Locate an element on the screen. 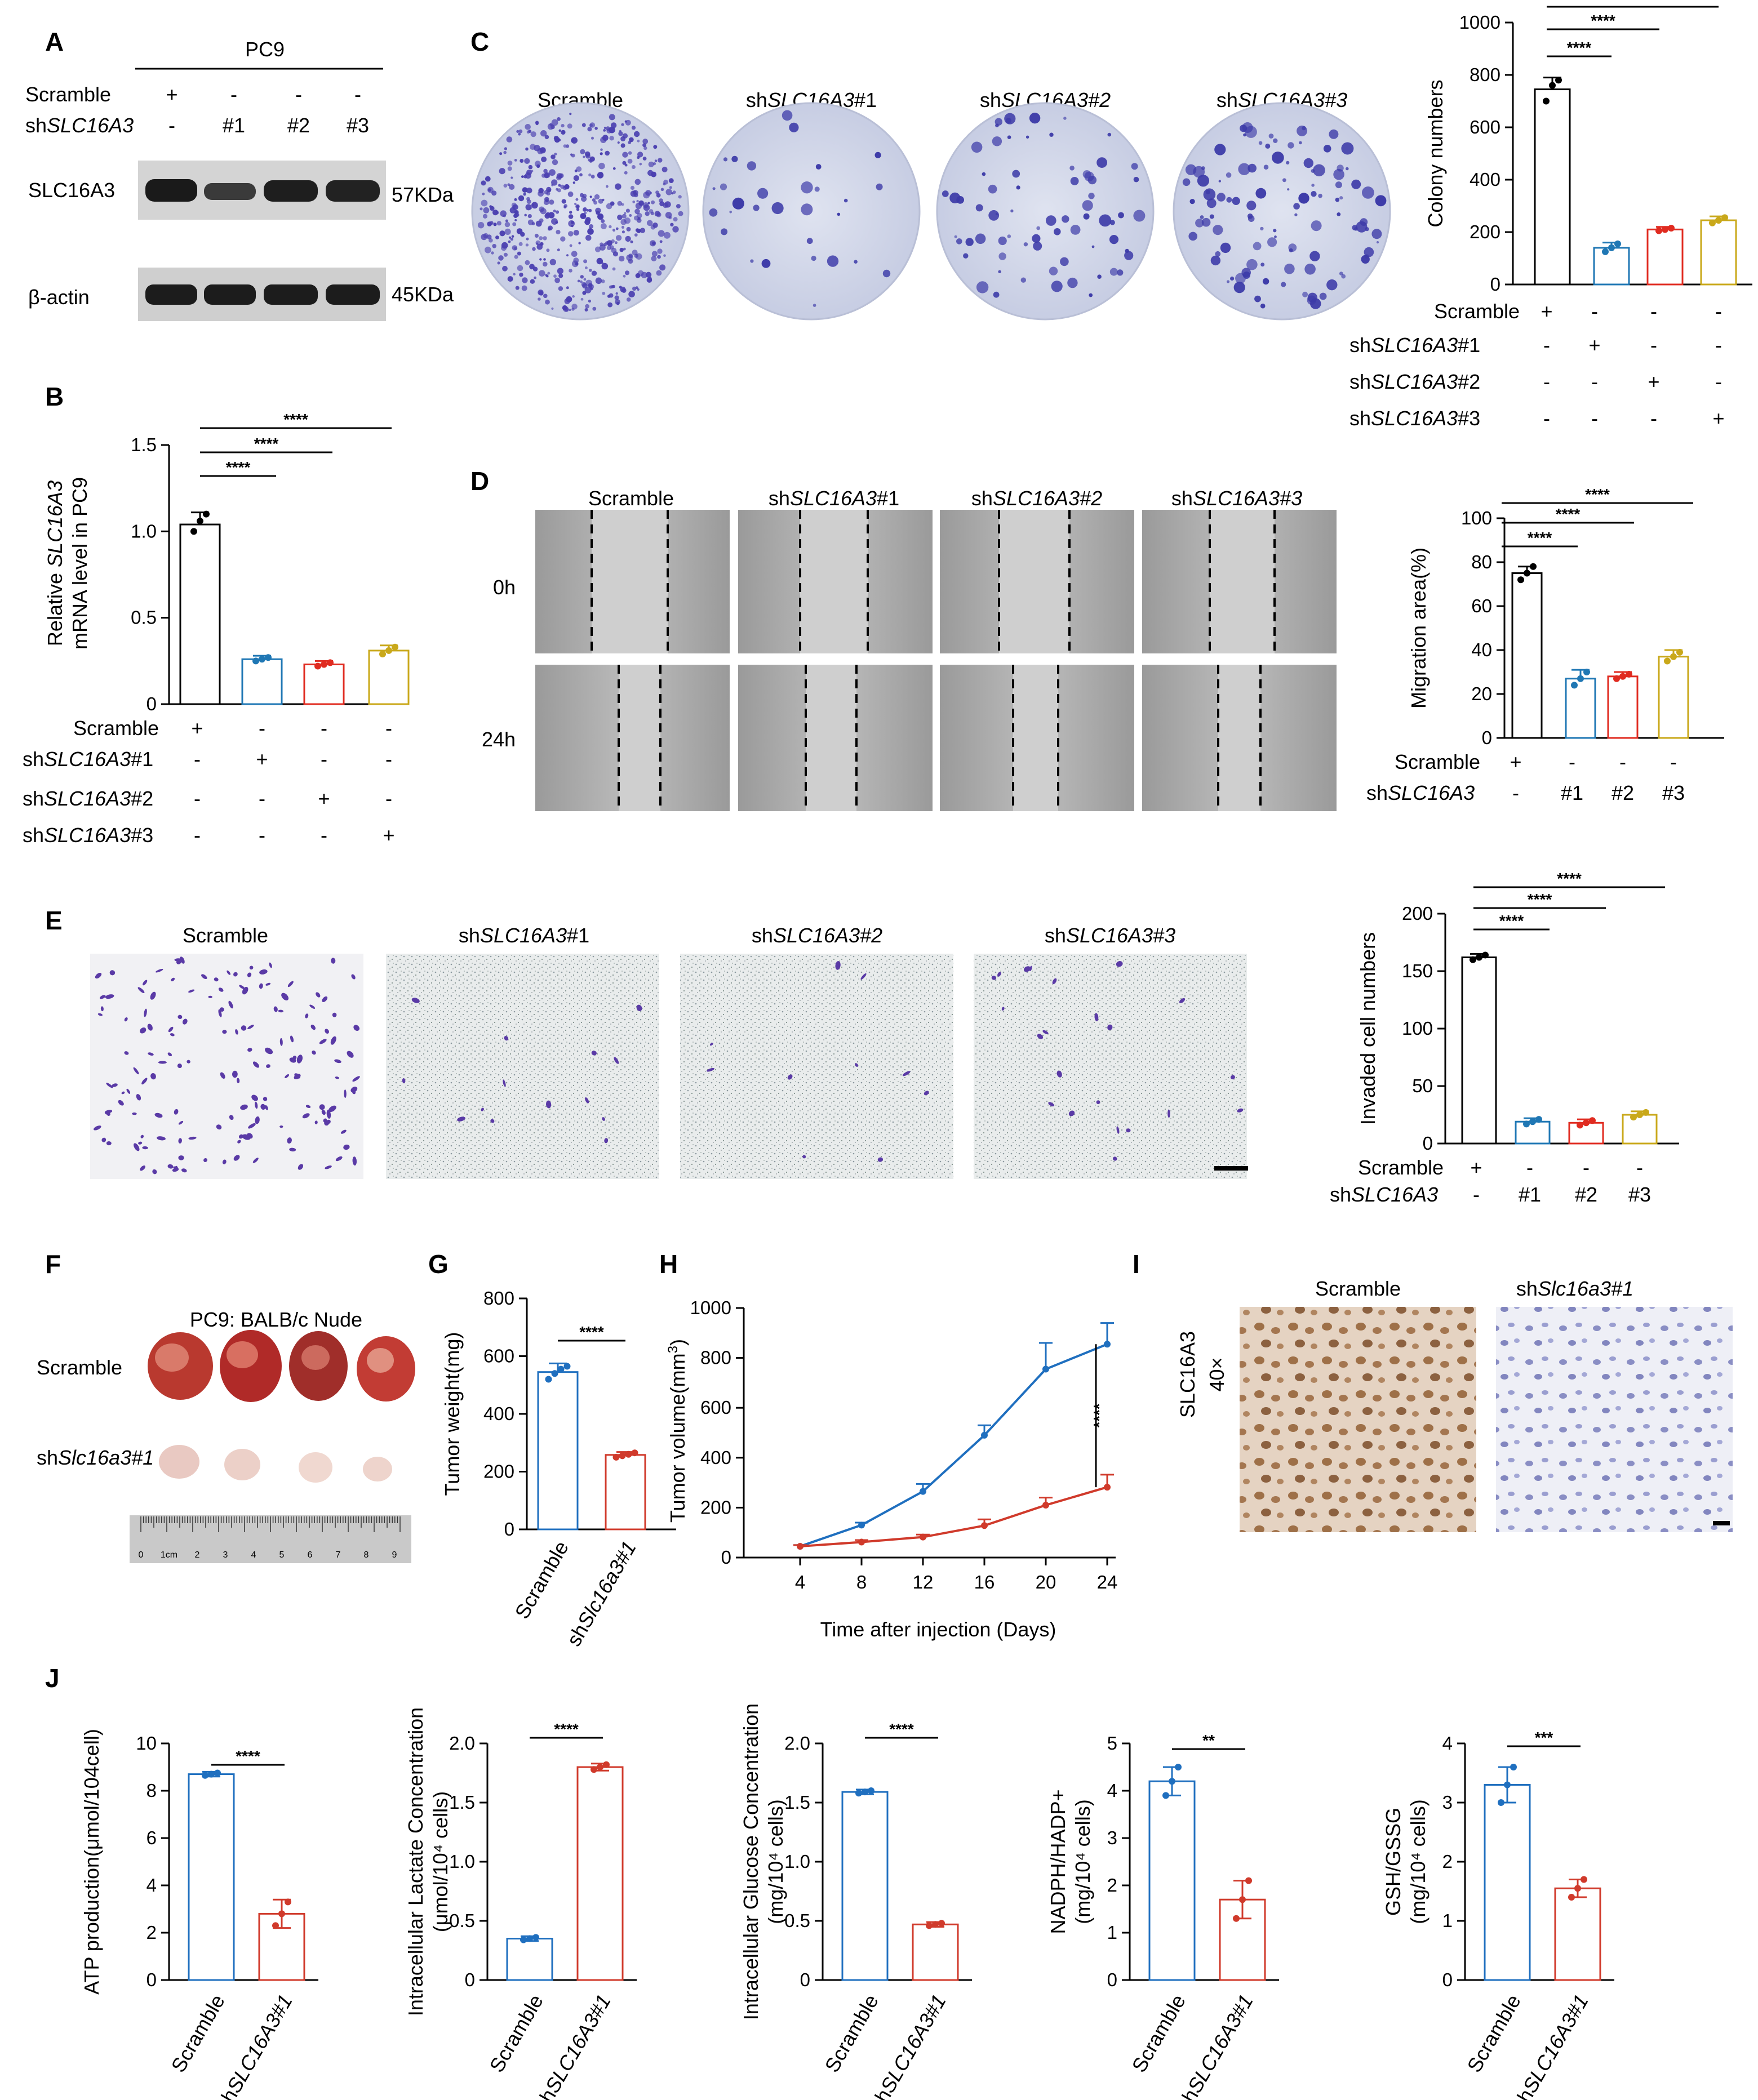  y-axis-label: GSH/GSSG is located at coordinates (1393, 1862).